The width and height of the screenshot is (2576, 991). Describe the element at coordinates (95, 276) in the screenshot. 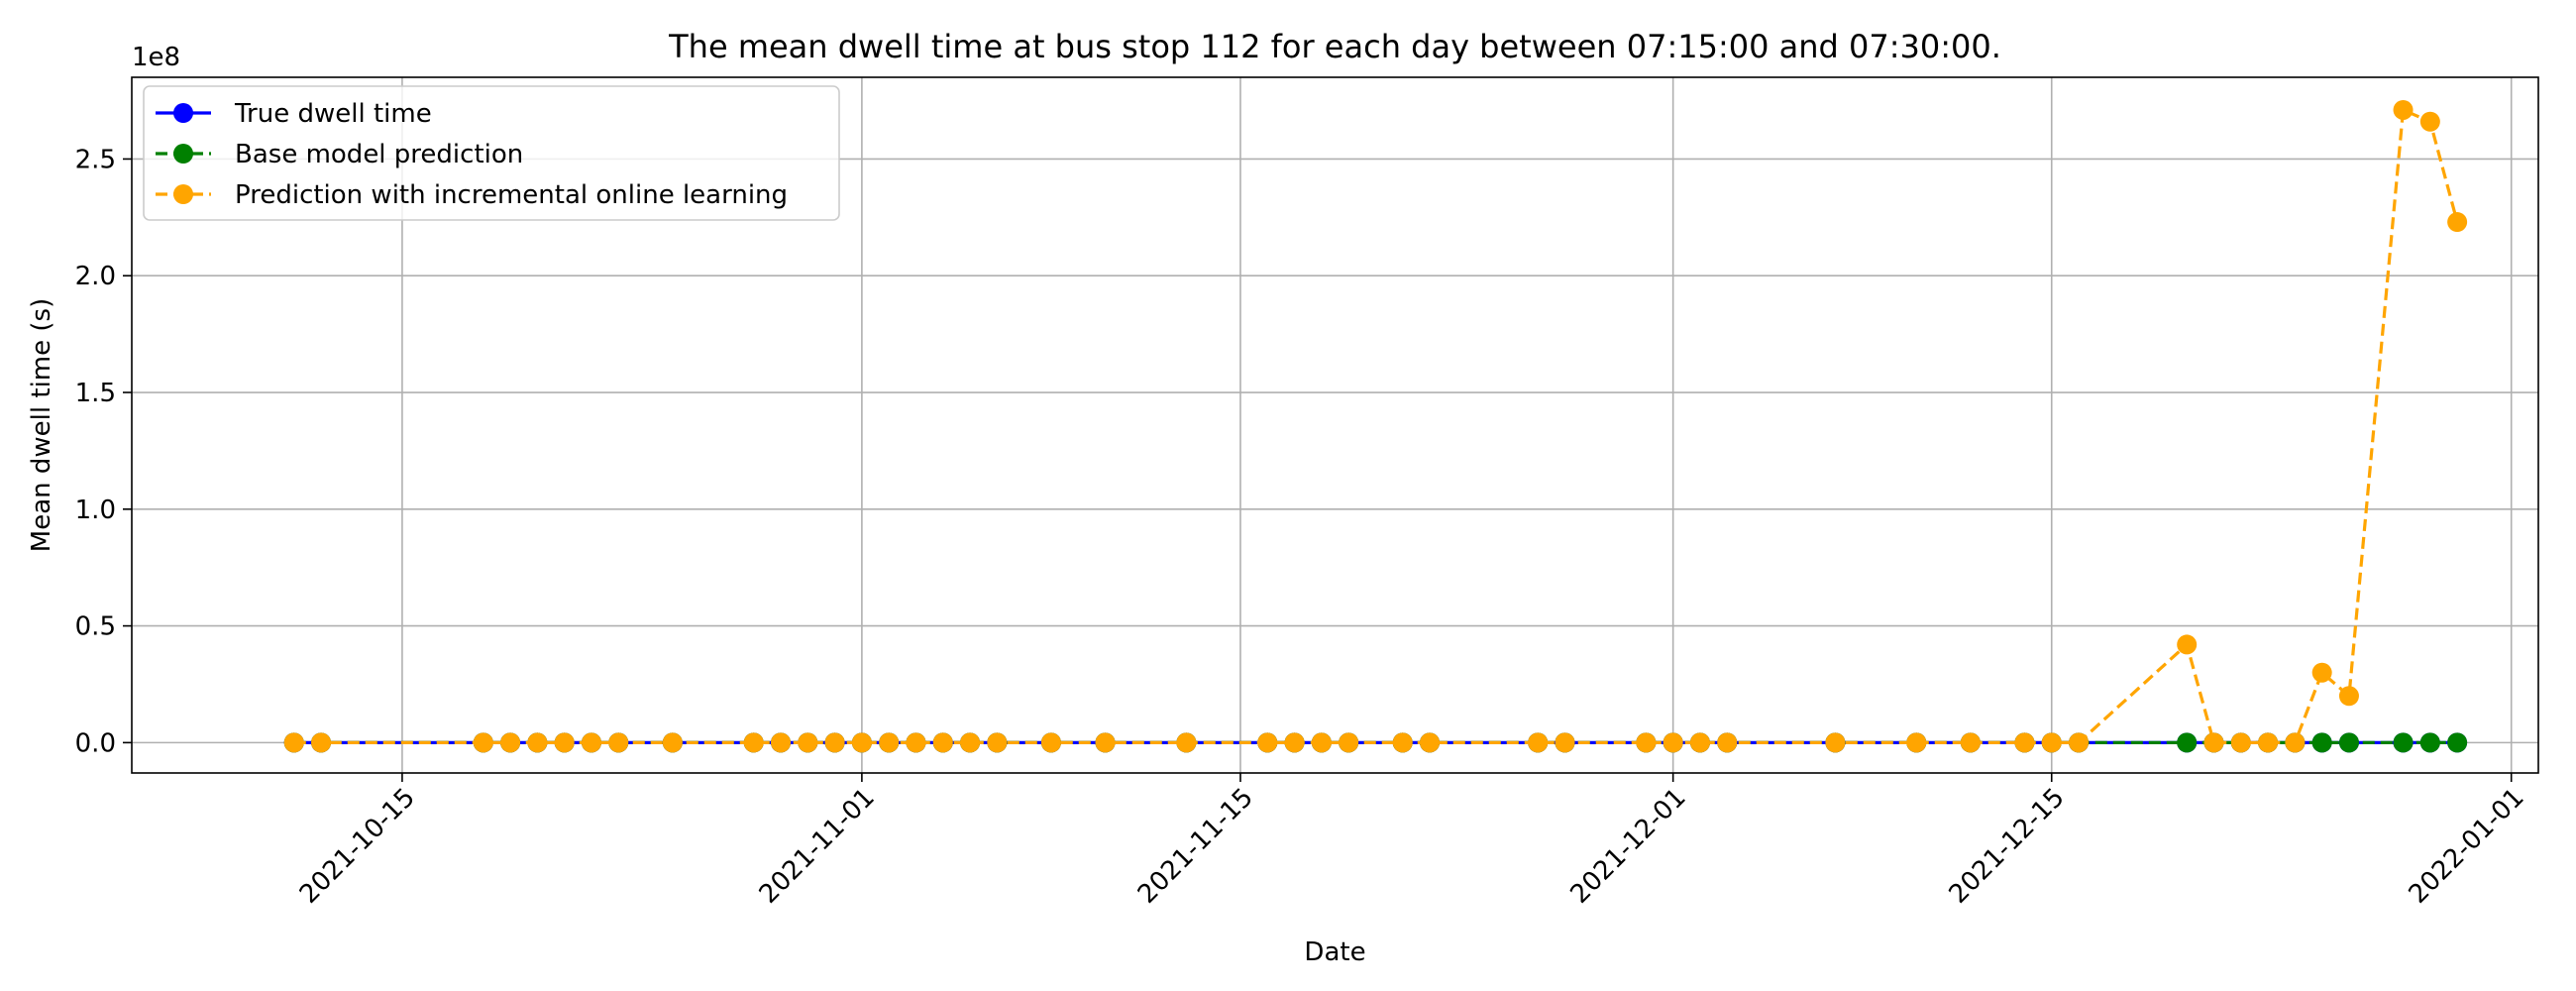

I see `y-tick-label: 2.0` at that location.